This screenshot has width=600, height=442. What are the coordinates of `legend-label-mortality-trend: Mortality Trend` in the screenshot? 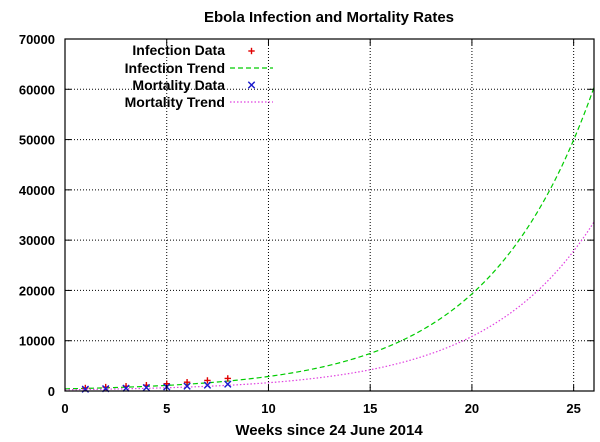 It's located at (175, 102).